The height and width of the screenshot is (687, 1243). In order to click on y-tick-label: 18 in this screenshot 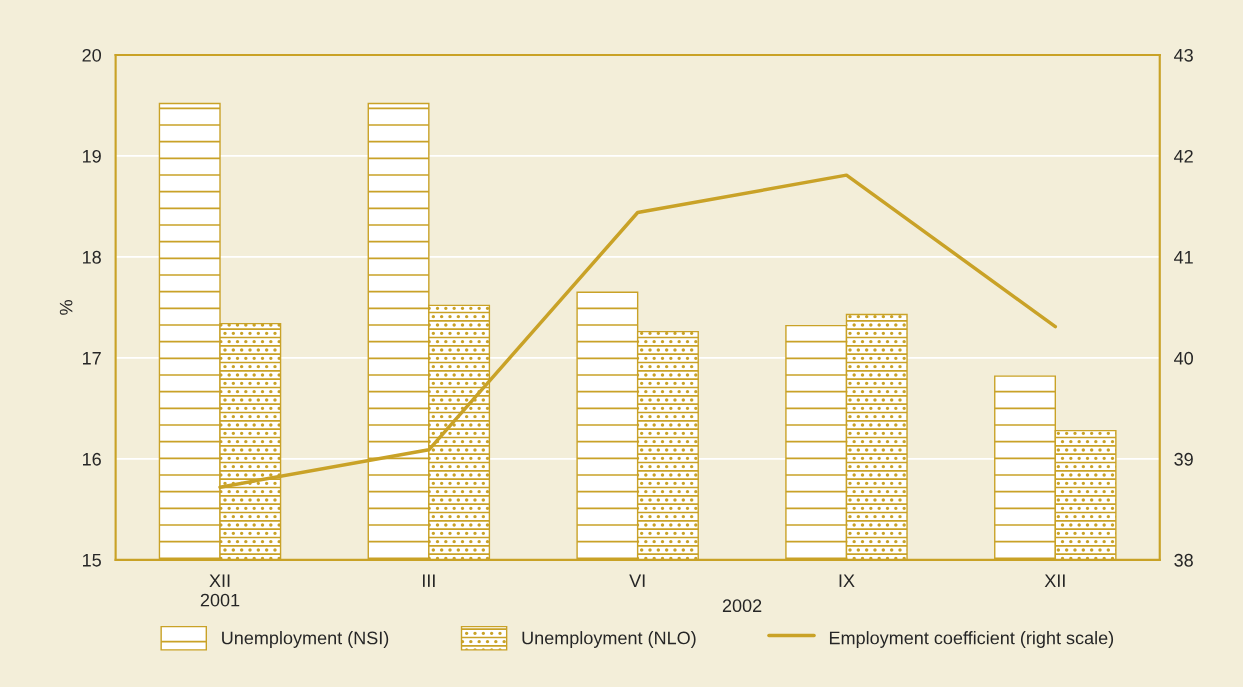, I will do `click(92, 257)`.